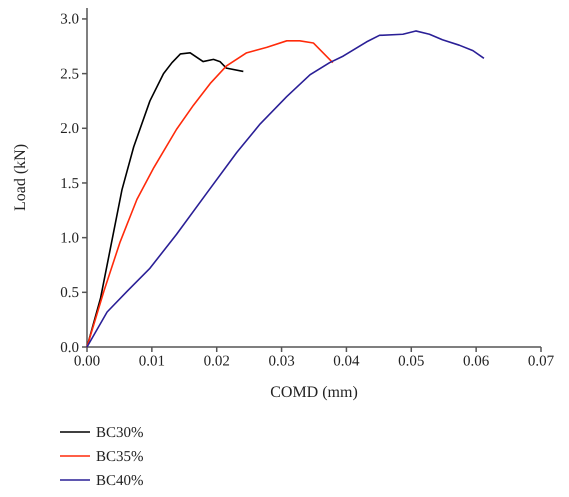 Image resolution: width=569 pixels, height=497 pixels. What do you see at coordinates (151, 362) in the screenshot?
I see `x-tick-label: 0.01` at bounding box center [151, 362].